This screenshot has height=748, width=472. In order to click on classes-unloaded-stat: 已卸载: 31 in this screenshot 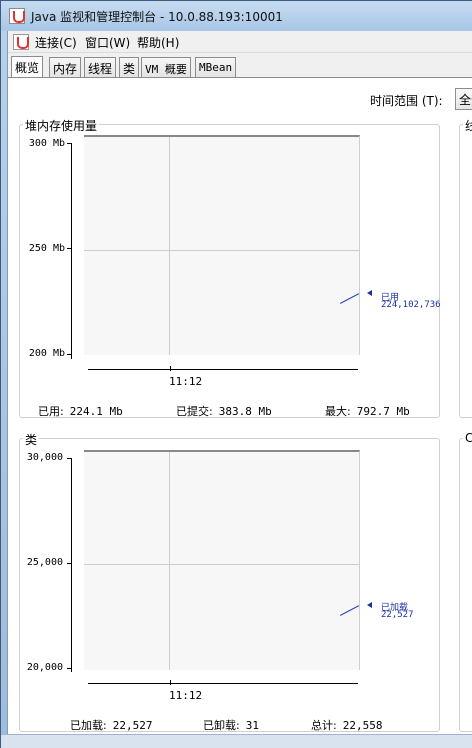, I will do `click(231, 725)`.